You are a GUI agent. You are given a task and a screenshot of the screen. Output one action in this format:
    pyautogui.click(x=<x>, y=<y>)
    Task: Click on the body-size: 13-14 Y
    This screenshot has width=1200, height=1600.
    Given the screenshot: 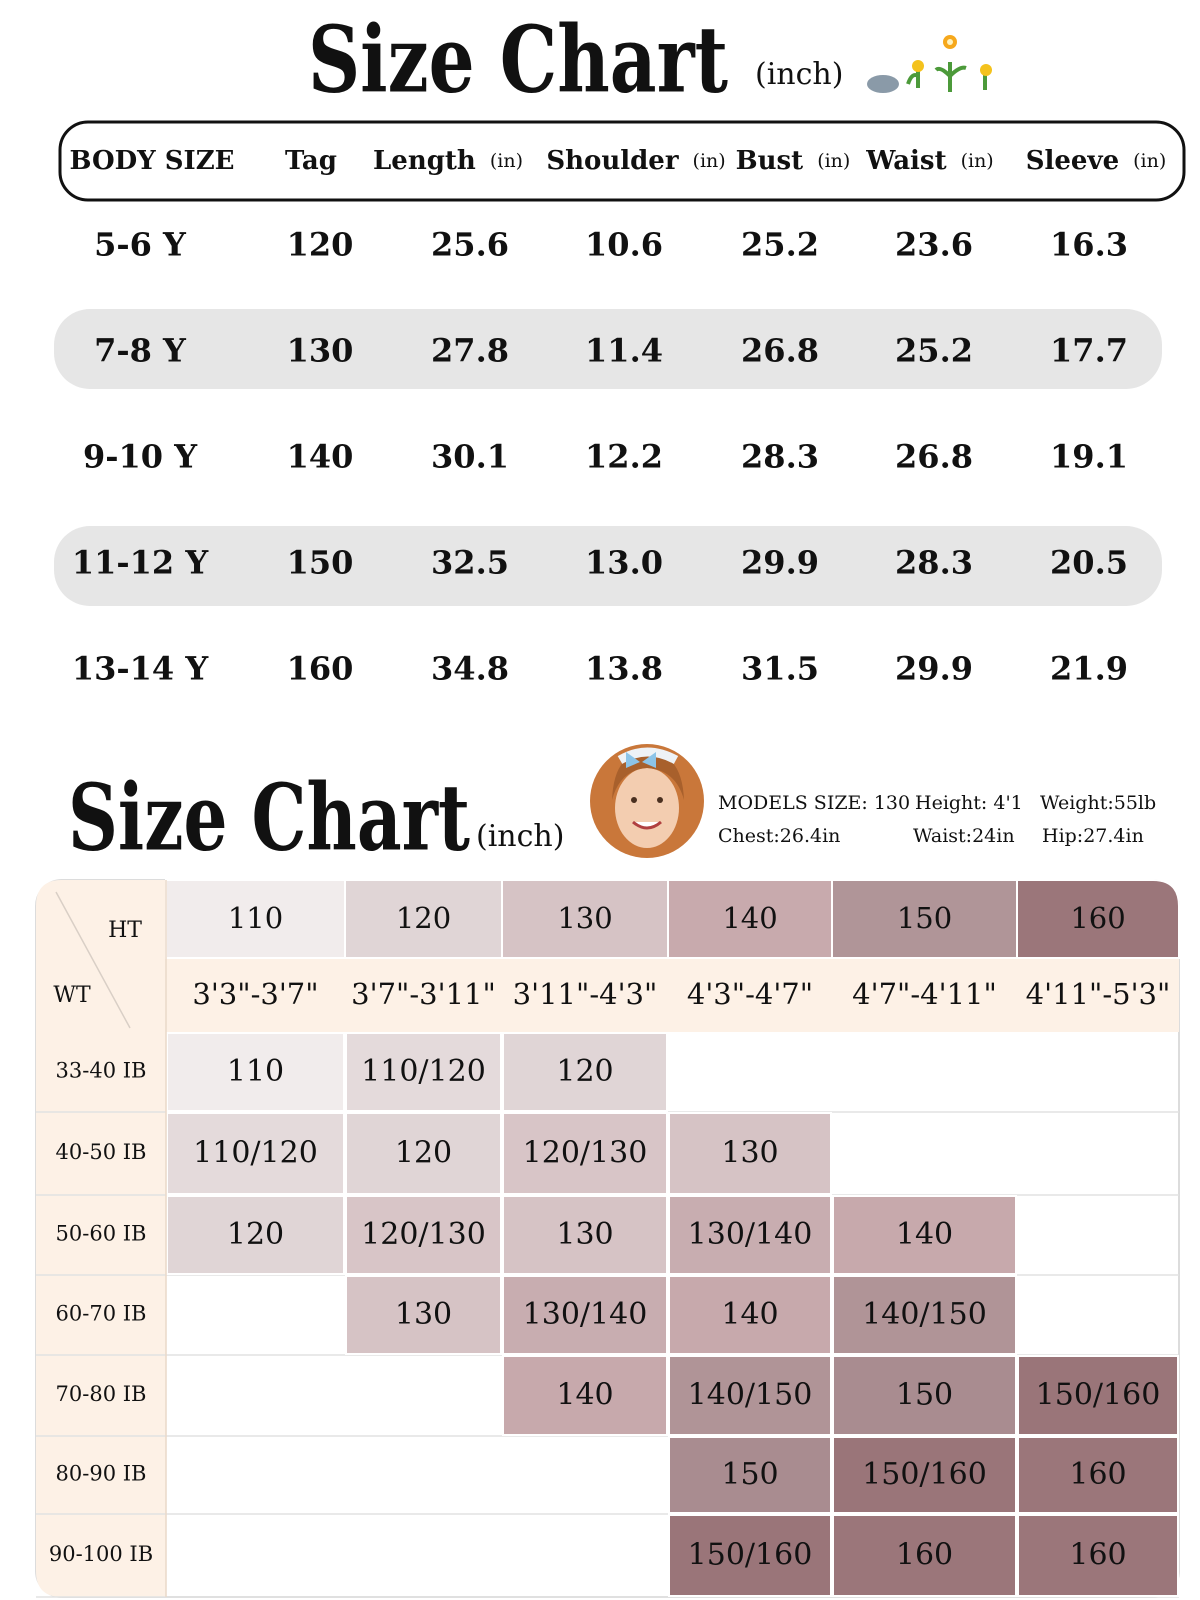 What is the action you would take?
    pyautogui.click(x=140, y=669)
    